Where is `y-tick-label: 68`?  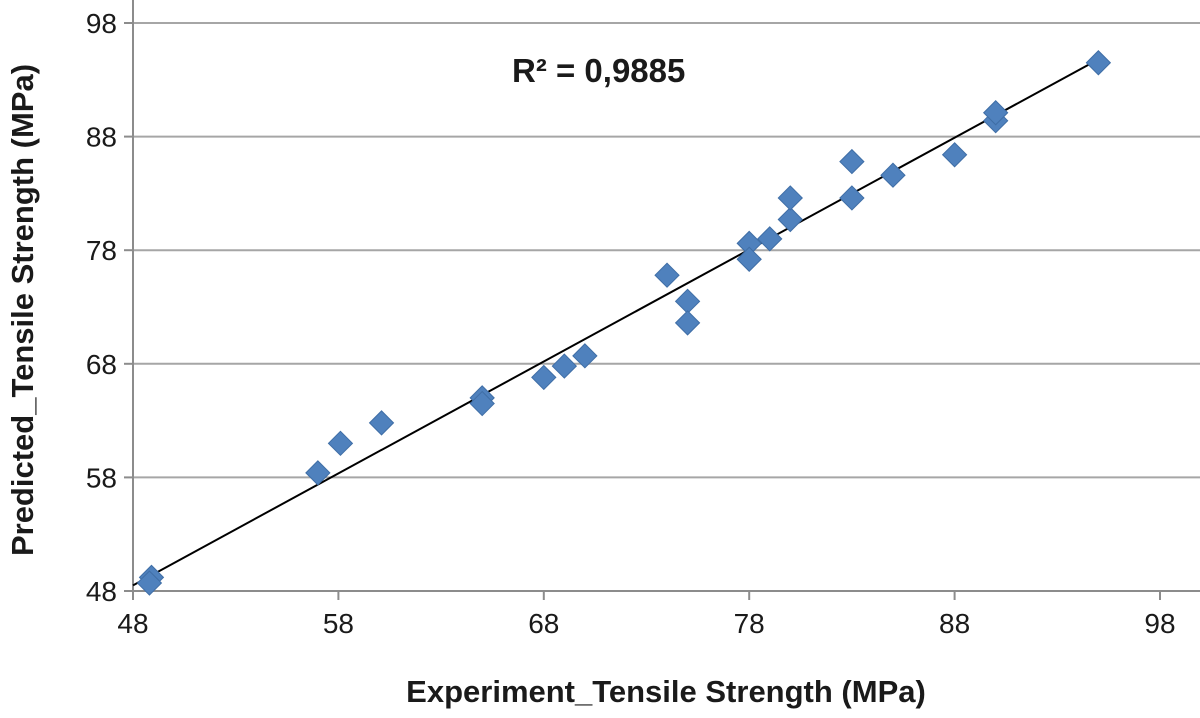
y-tick-label: 68 is located at coordinates (101, 364).